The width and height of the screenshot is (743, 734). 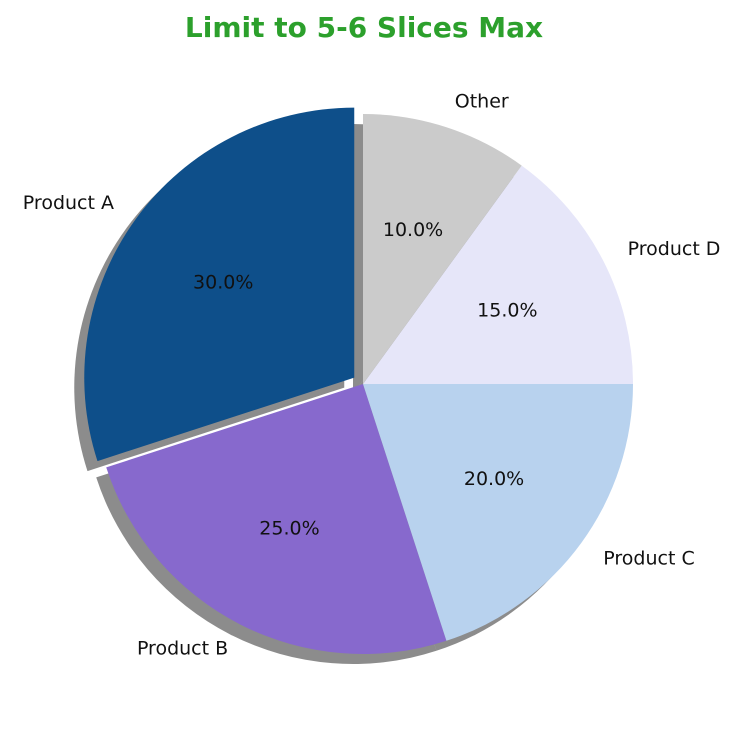 What do you see at coordinates (482, 102) in the screenshot?
I see `slice-label-other: Other` at bounding box center [482, 102].